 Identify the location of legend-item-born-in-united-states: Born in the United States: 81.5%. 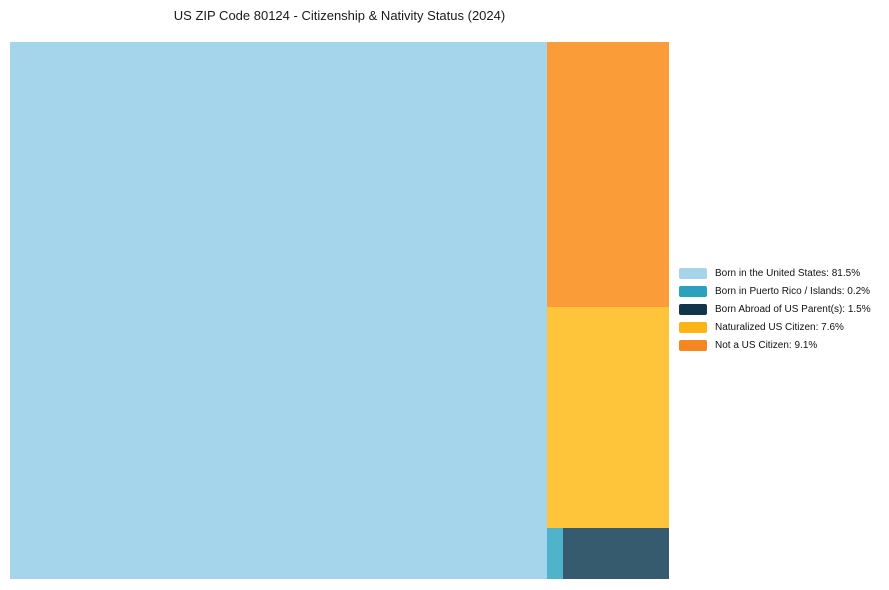
(775, 273).